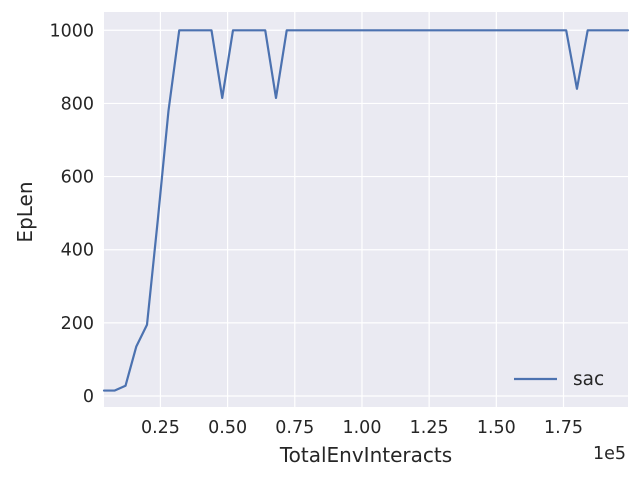 The width and height of the screenshot is (640, 480). I want to click on y-tick-label: 600, so click(77, 178).